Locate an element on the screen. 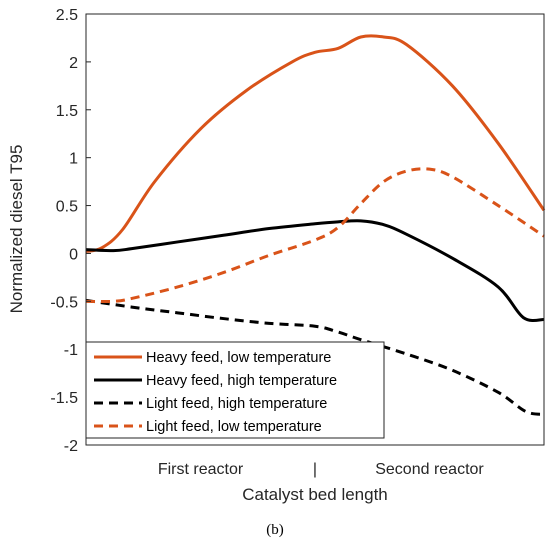  x-axis-title: Catalyst bed length is located at coordinates (315, 494).